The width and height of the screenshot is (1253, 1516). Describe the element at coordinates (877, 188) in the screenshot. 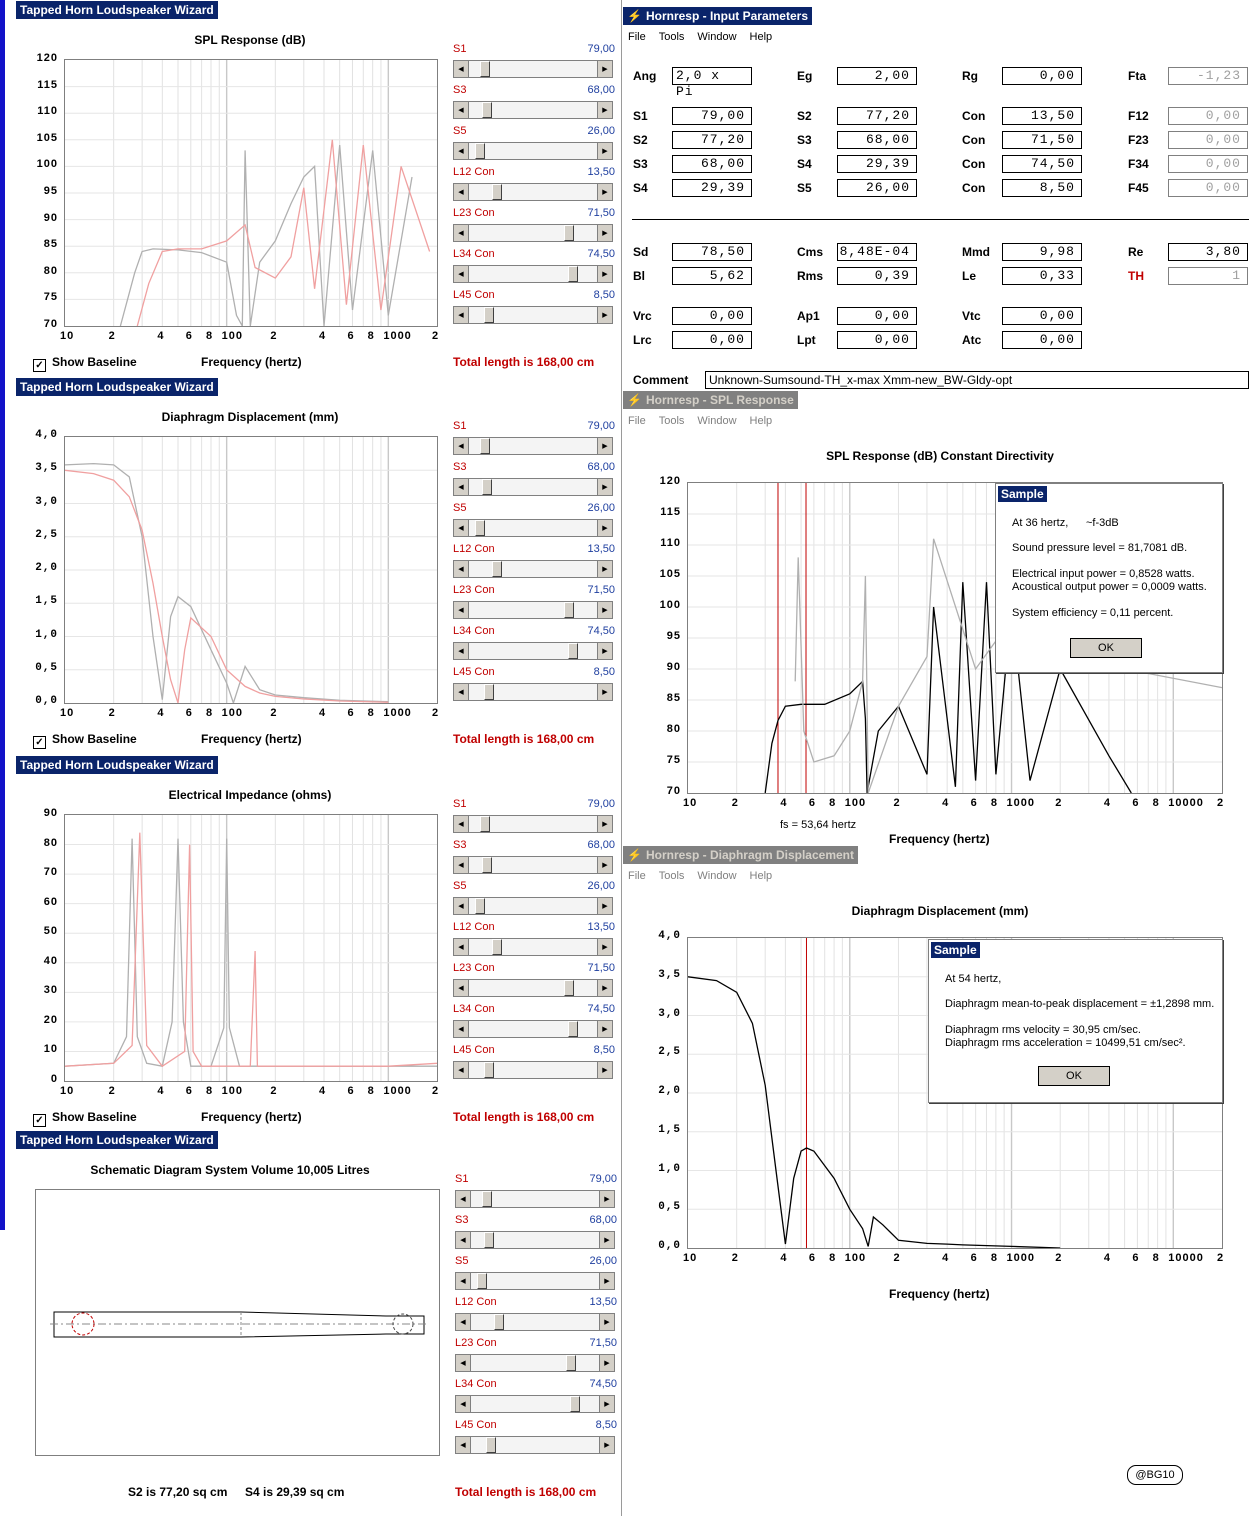

I see `param-field: 26,00` at that location.